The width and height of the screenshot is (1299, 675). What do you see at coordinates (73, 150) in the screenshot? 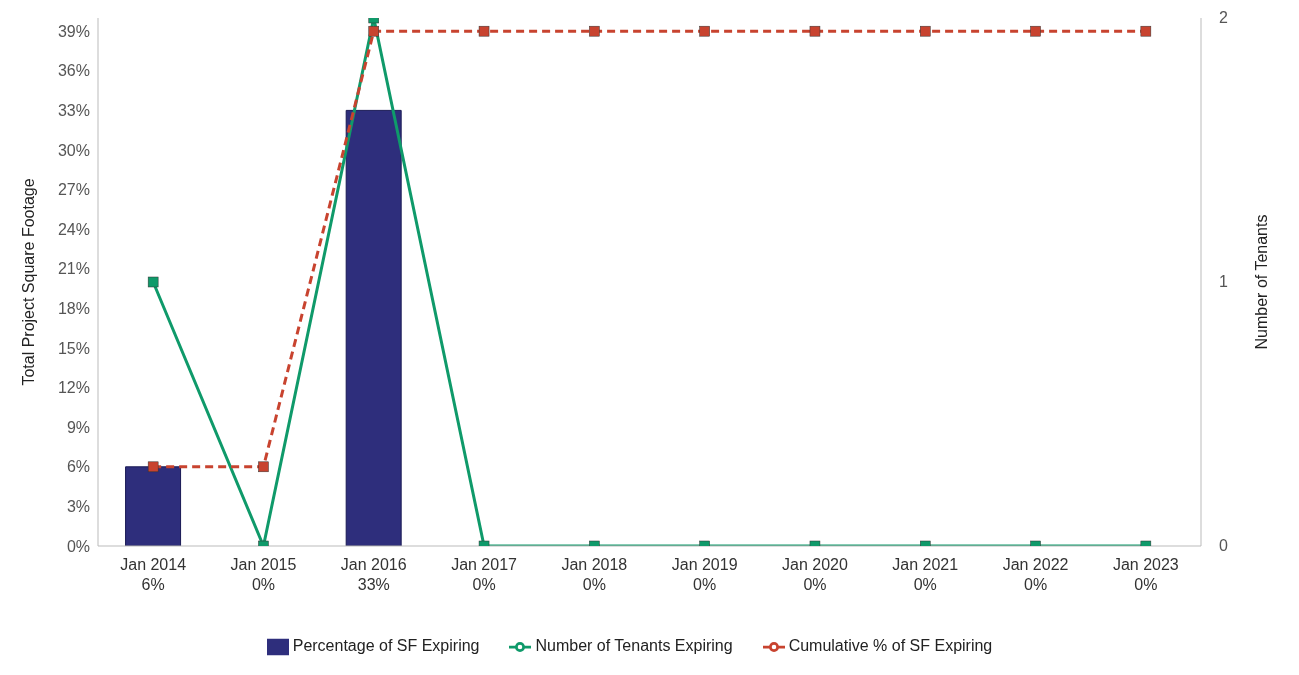
I see `y-tick-label: 30%` at bounding box center [73, 150].